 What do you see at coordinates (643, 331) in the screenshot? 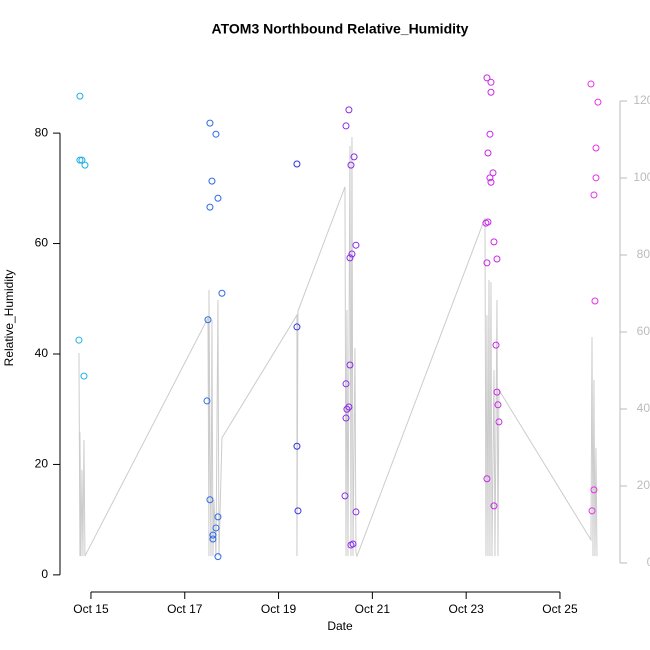
I see `y2-tick-label: 6000` at bounding box center [643, 331].